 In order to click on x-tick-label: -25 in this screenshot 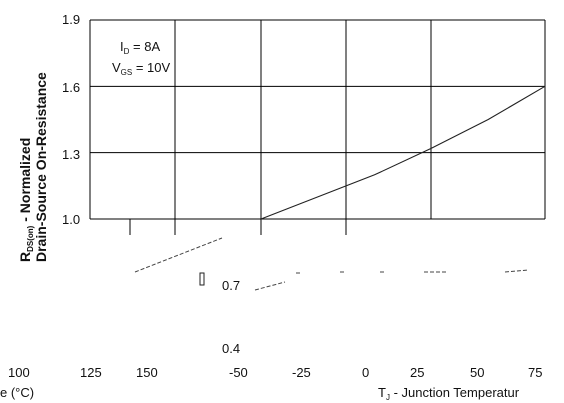, I will do `click(301, 372)`.